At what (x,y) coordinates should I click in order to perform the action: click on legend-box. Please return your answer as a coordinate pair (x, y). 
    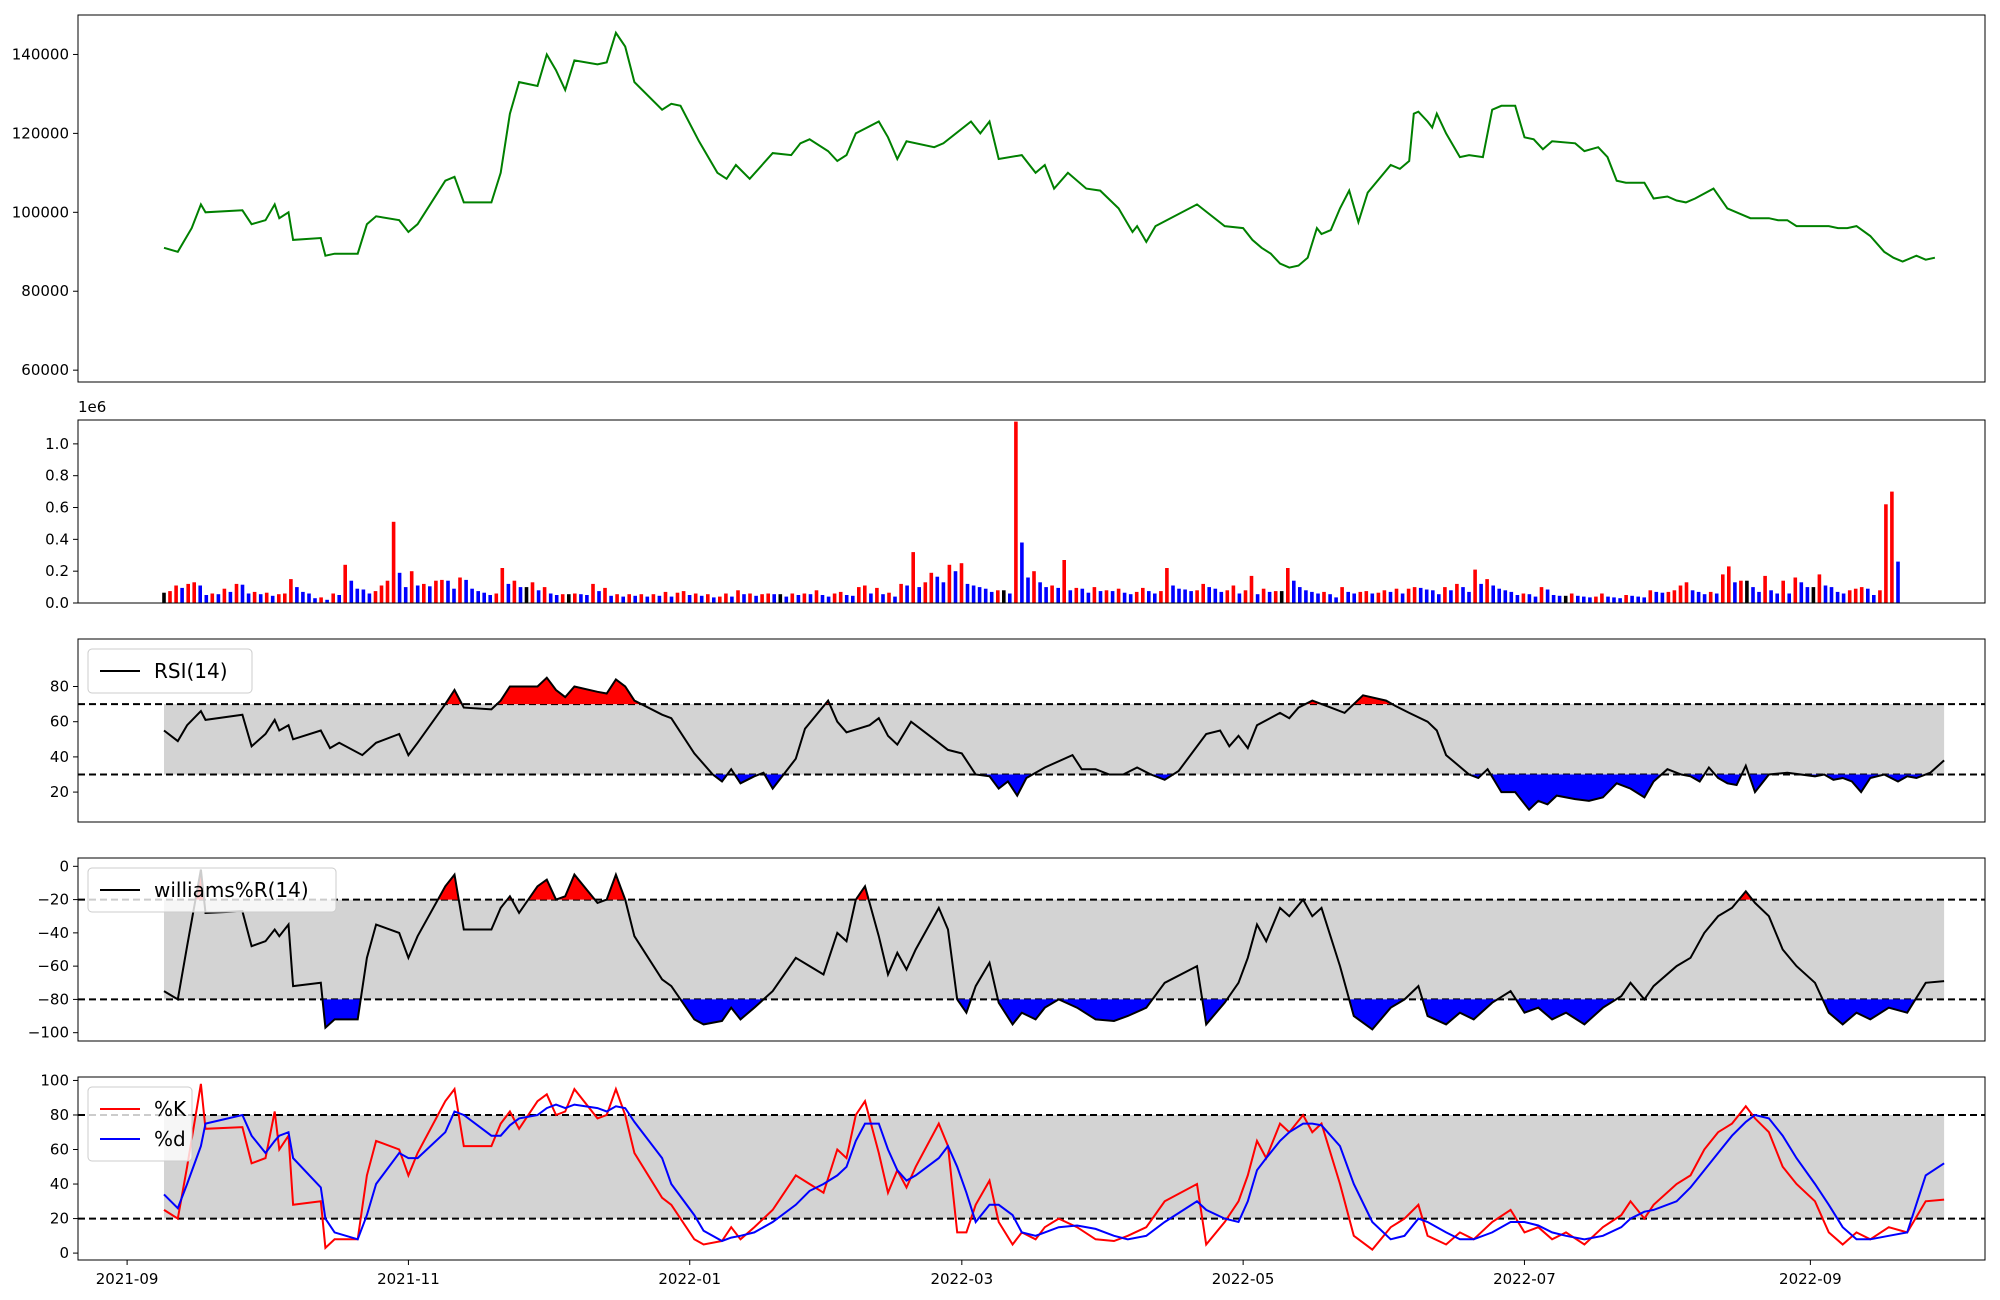
    Looking at the image, I should click on (212, 890).